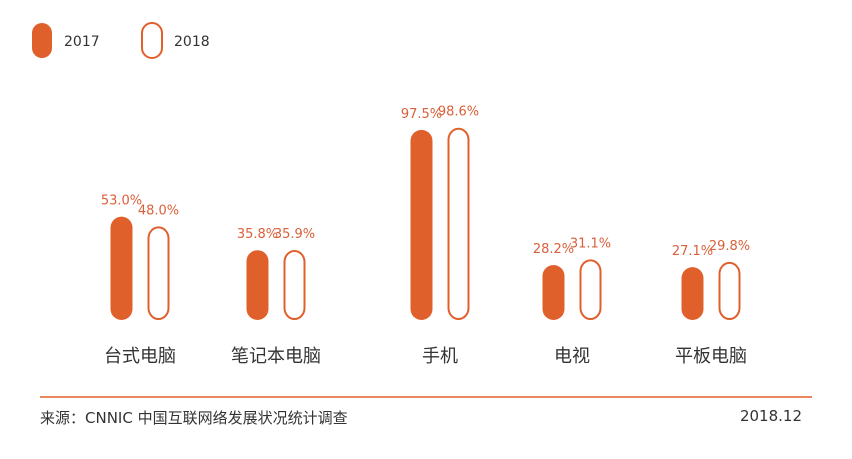 The image size is (852, 459). Describe the element at coordinates (711, 356) in the screenshot. I see `category-label-4: 平板电脑` at that location.